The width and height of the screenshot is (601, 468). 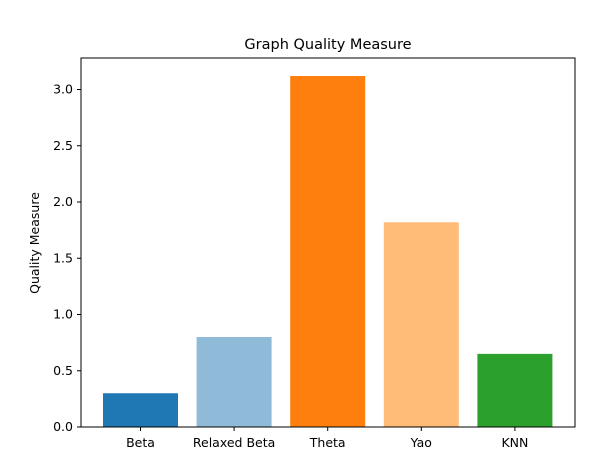 What do you see at coordinates (63, 89) in the screenshot?
I see `y-tick-label: 3.0` at bounding box center [63, 89].